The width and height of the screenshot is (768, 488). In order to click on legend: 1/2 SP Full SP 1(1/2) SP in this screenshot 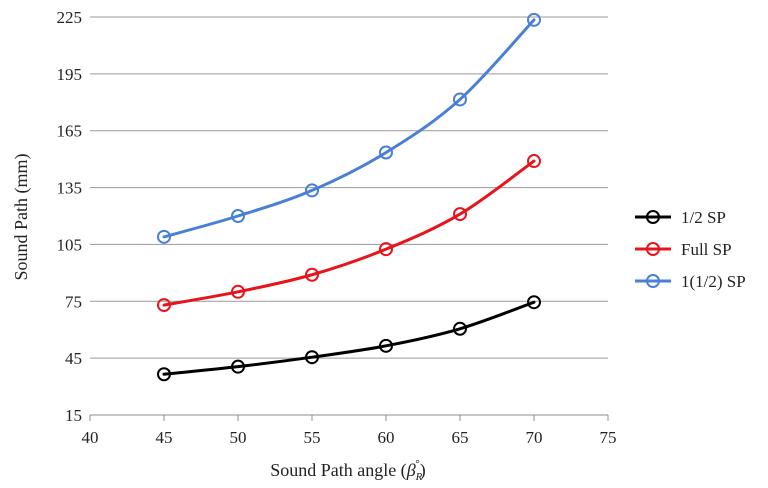, I will do `click(690, 249)`.